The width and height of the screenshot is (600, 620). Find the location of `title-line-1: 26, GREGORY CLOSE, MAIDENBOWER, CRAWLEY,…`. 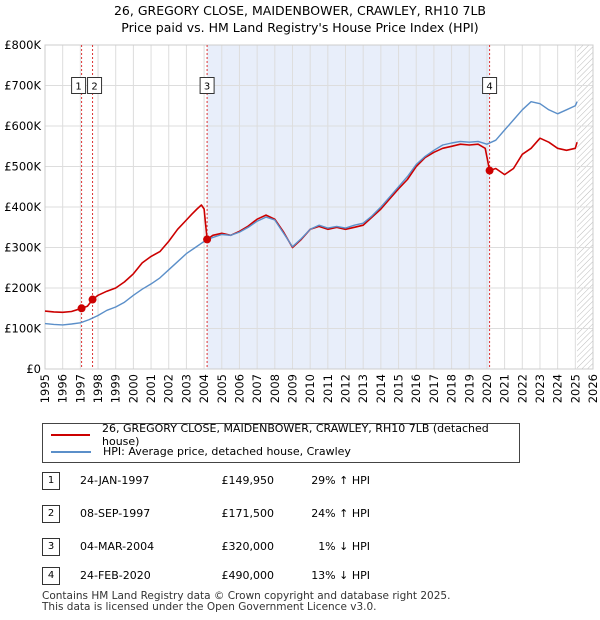

title-line-1: 26, GREGORY CLOSE, MAIDENBOWER, CRAWLEY,… is located at coordinates (300, 10).